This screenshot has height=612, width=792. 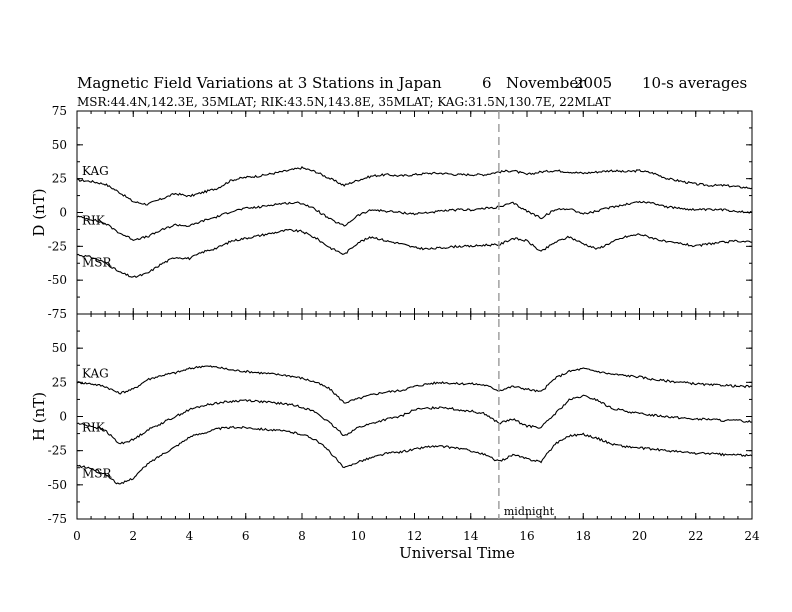 I want to click on date-year: 2005, so click(x=593, y=83).